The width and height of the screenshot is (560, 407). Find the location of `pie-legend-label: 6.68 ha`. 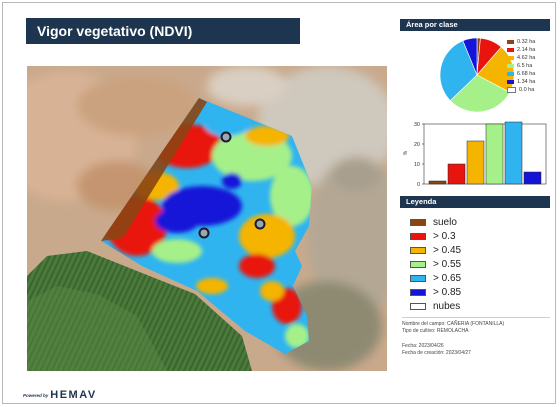

pie-legend-label: 6.68 ha is located at coordinates (526, 74).